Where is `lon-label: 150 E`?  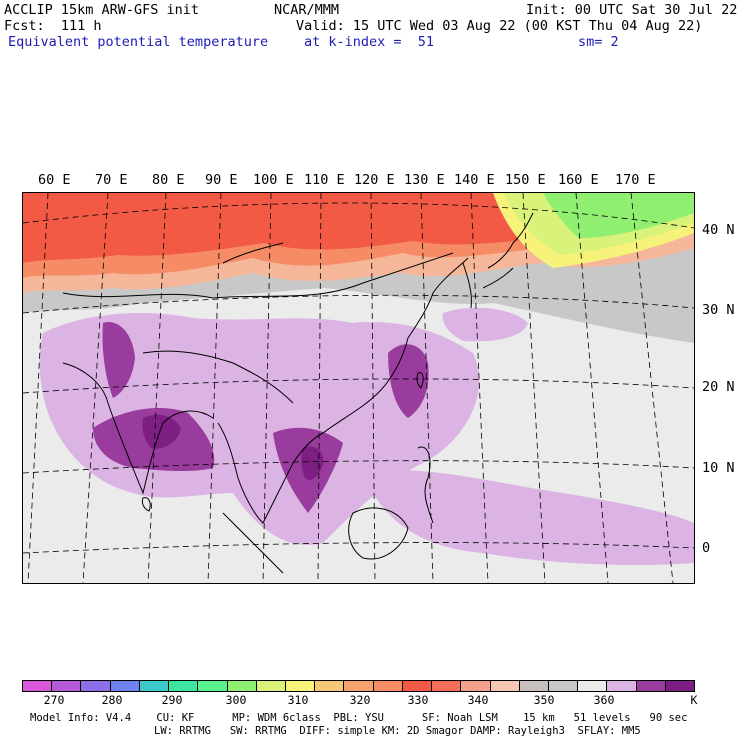
lon-label: 150 E is located at coordinates (525, 180).